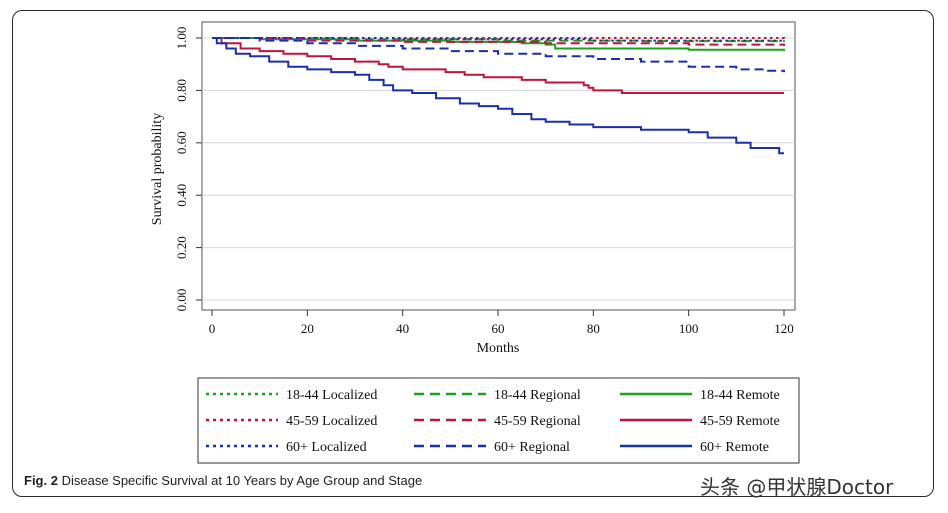  I want to click on legend-label: 45-59 Localized, so click(331, 421).